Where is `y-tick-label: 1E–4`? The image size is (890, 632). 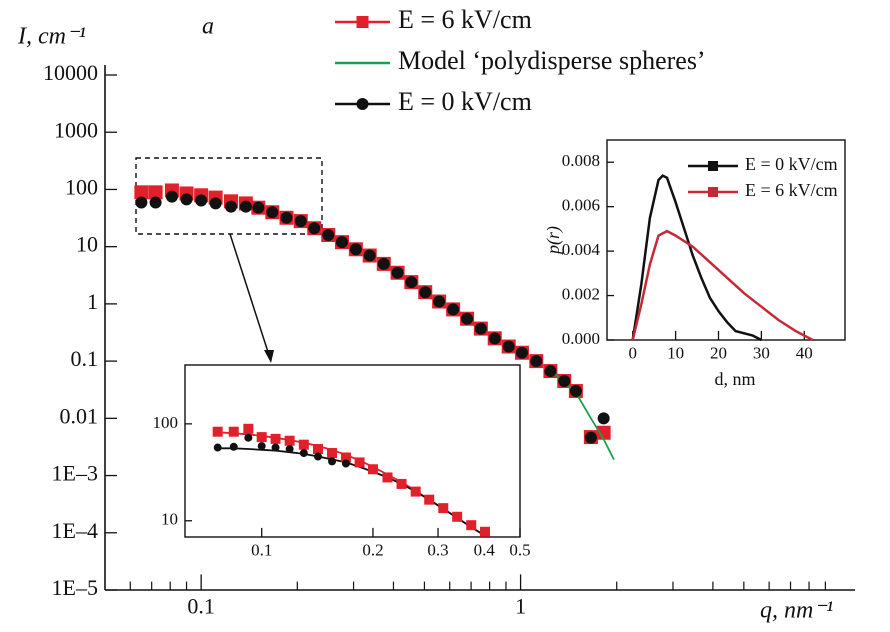
y-tick-label: 1E–4 is located at coordinates (75, 530).